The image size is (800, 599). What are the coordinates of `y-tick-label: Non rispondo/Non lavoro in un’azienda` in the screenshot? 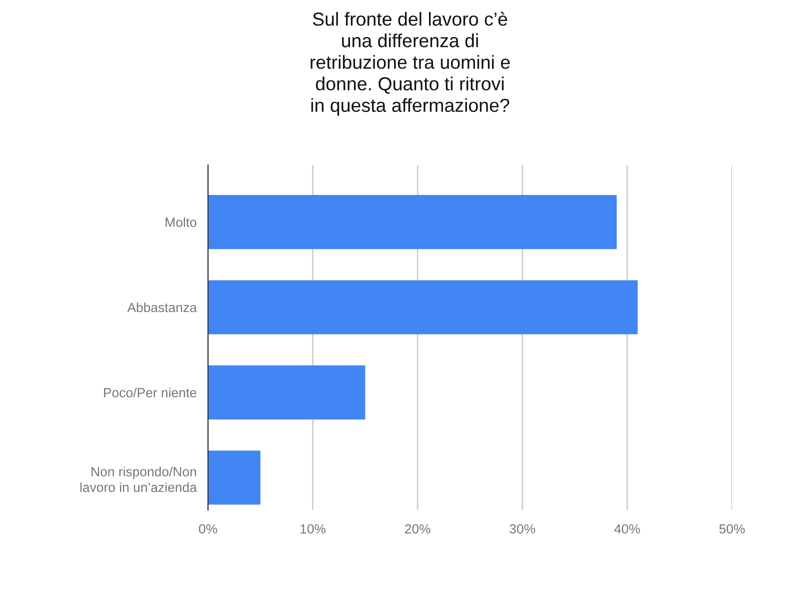 It's located at (138, 479).